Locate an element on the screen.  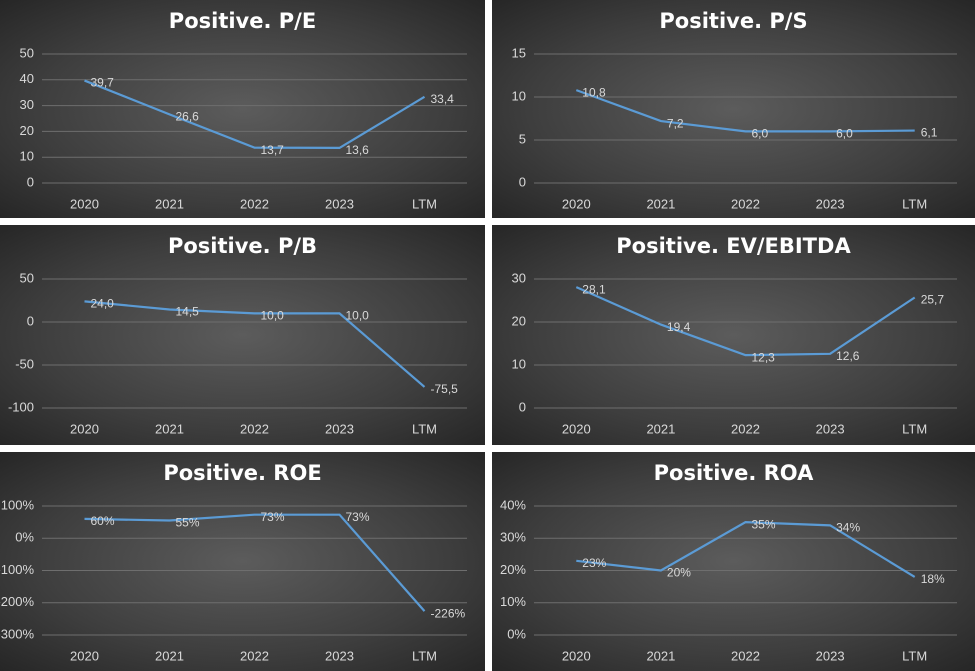
data-label: 10,8 is located at coordinates (594, 92).